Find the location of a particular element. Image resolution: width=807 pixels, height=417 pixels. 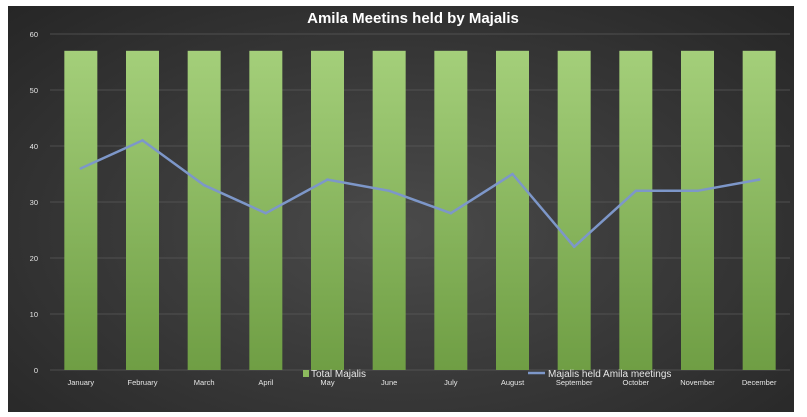

x-tick-label: May is located at coordinates (327, 382).